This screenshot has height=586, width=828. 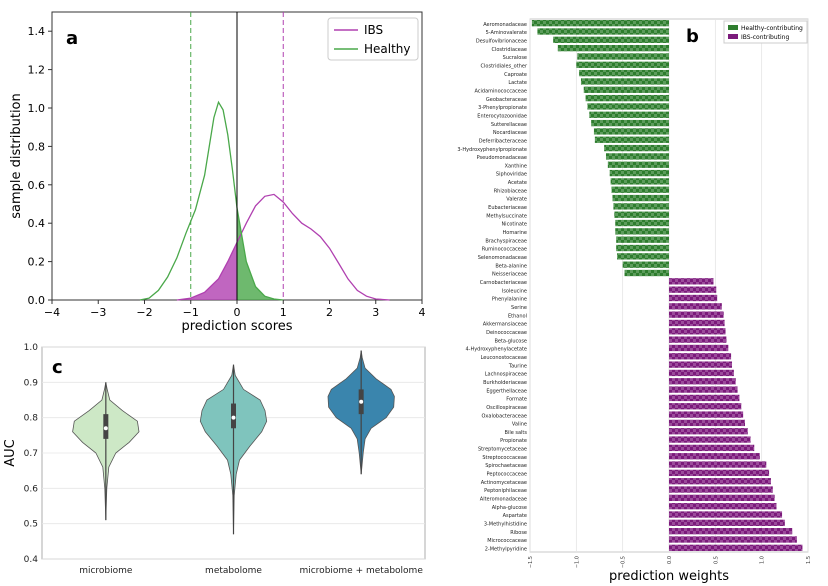 I want to click on category-label: Oxalobacteraceae, so click(x=504, y=416).